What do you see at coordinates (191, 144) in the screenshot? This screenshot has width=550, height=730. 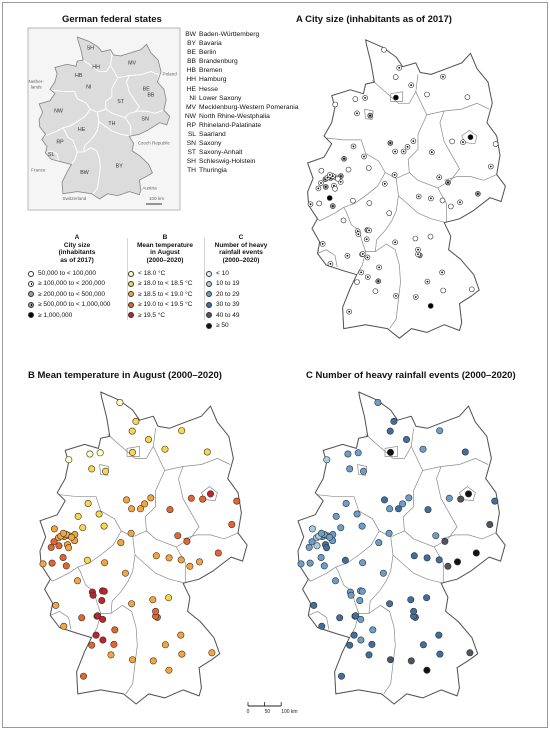 I see `state-code: SN` at bounding box center [191, 144].